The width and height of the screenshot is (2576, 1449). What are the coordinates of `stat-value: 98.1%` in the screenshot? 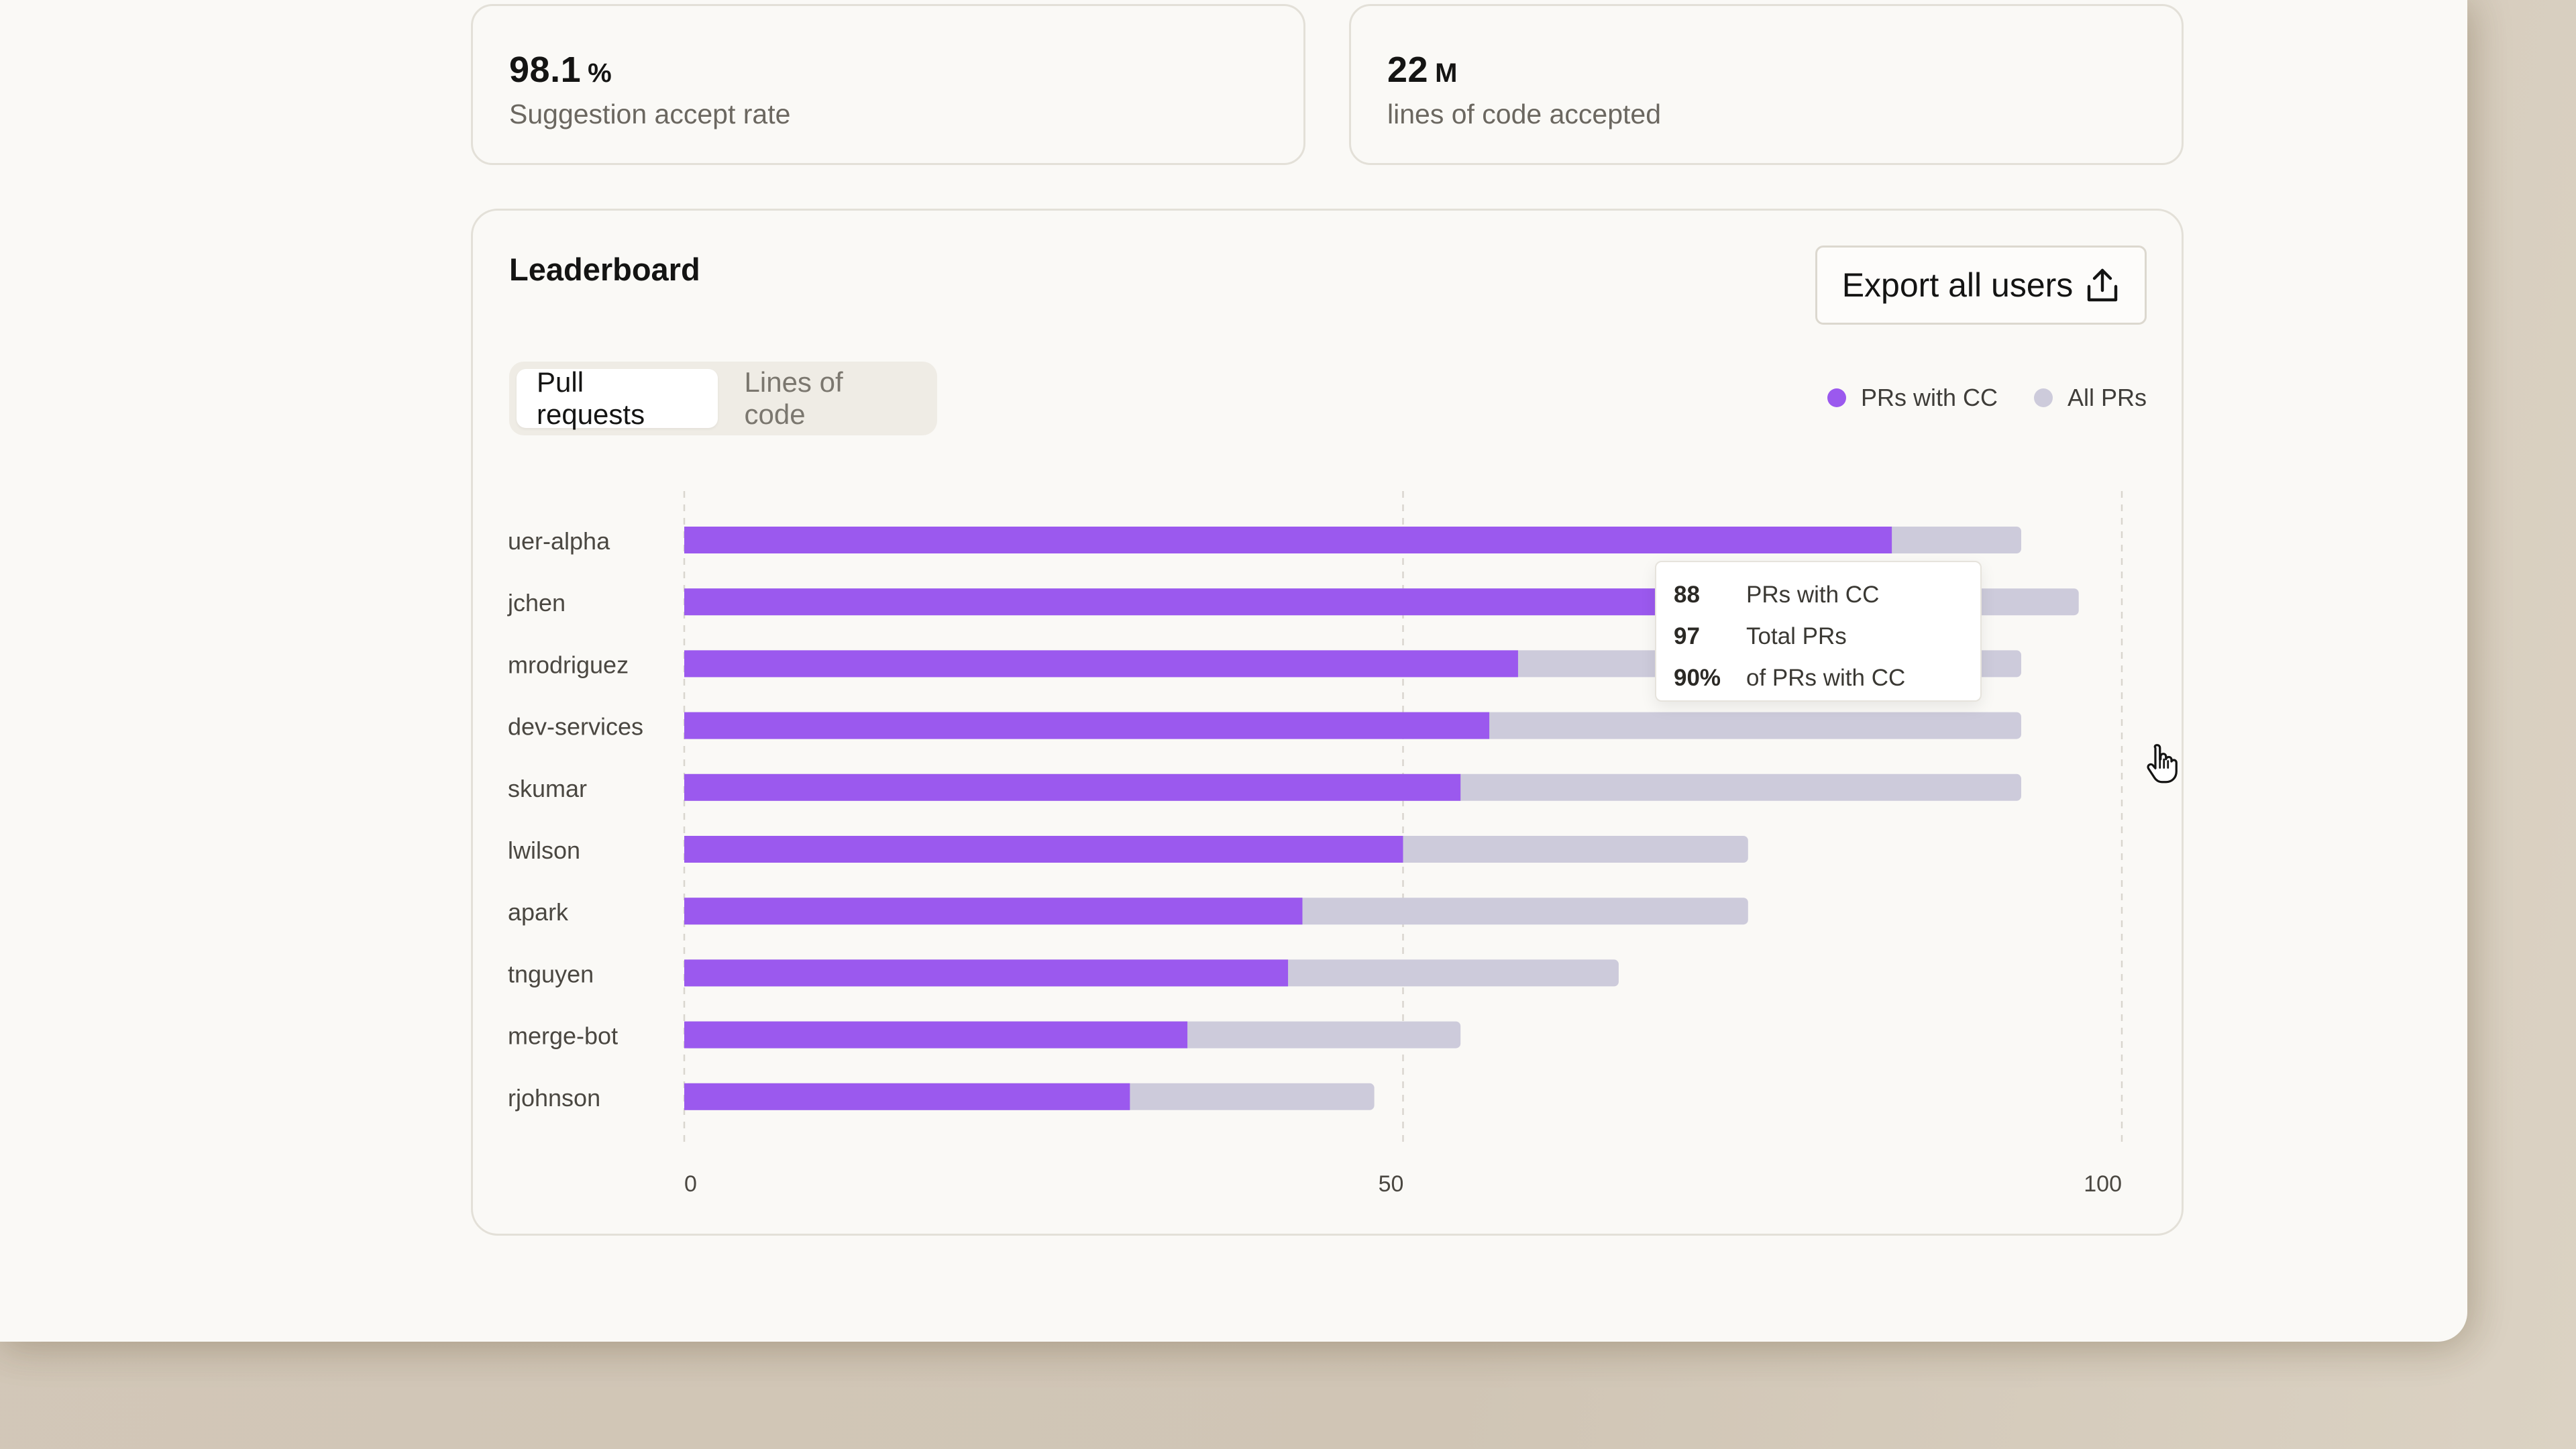 It's located at (560, 70).